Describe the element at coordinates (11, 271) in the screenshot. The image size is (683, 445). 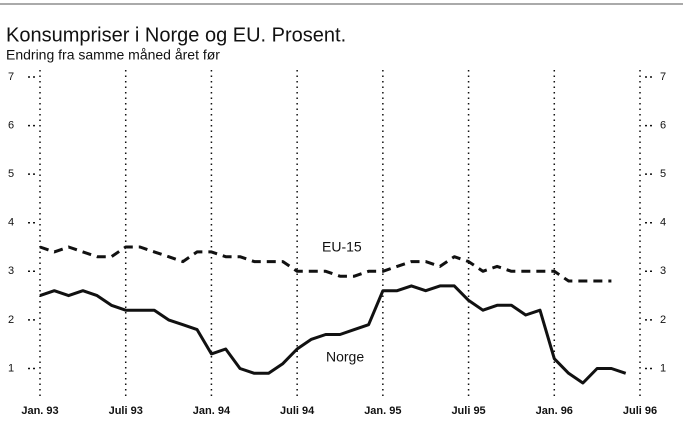
I see `y-tick-label: 3` at that location.